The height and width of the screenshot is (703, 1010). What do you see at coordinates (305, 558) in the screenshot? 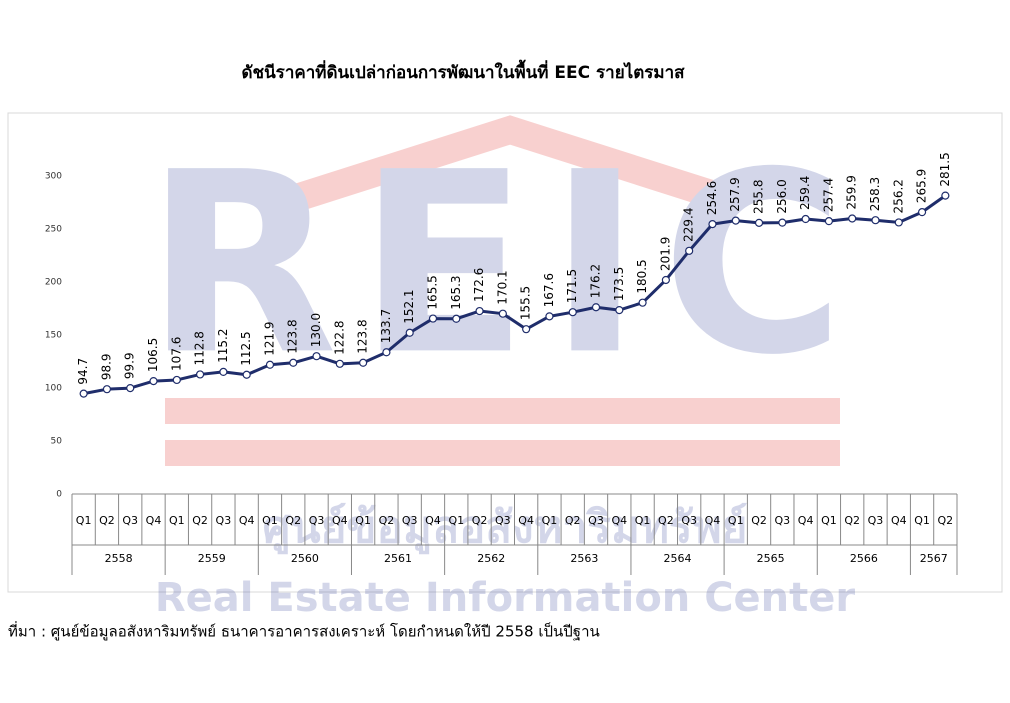
I see `group-label: 2560` at bounding box center [305, 558].